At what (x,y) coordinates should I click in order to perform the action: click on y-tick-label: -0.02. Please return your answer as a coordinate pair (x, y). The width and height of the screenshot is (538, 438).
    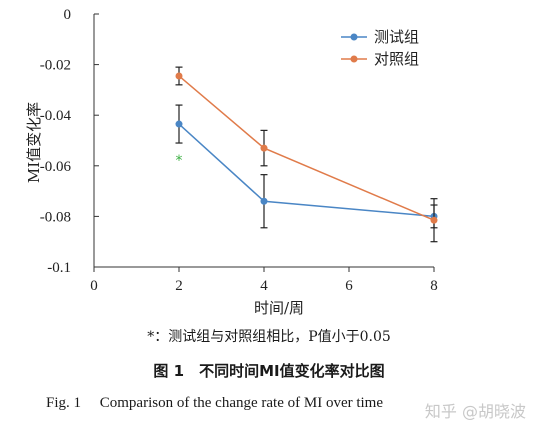
    Looking at the image, I should click on (55, 66).